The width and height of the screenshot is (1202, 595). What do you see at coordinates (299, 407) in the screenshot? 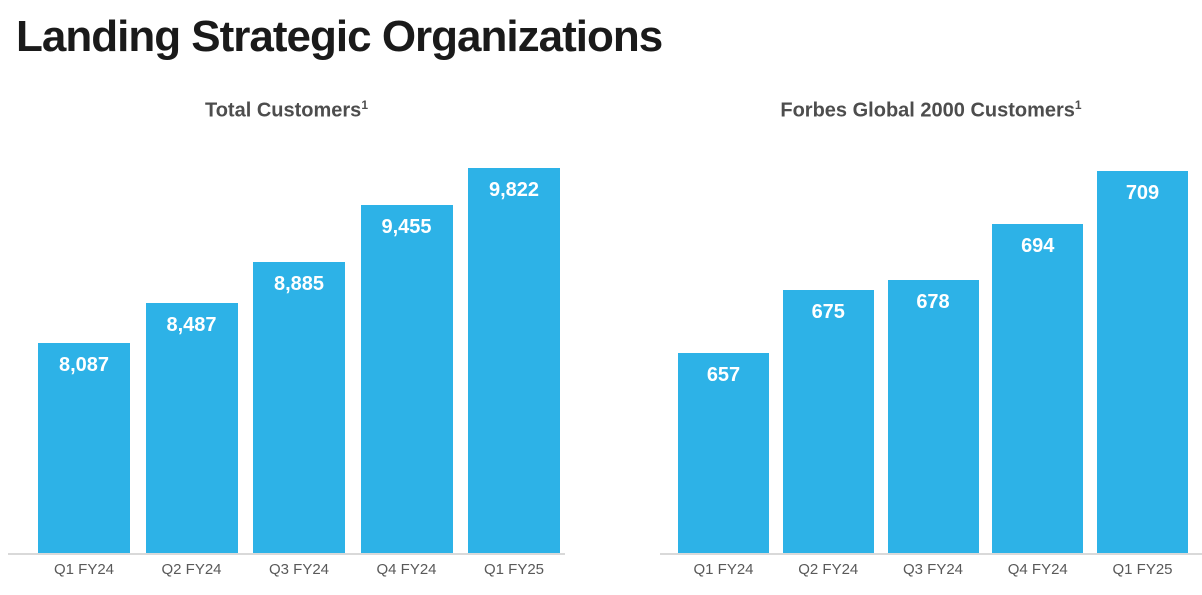
I see `bar-q3-fy24: 8,885` at bounding box center [299, 407].